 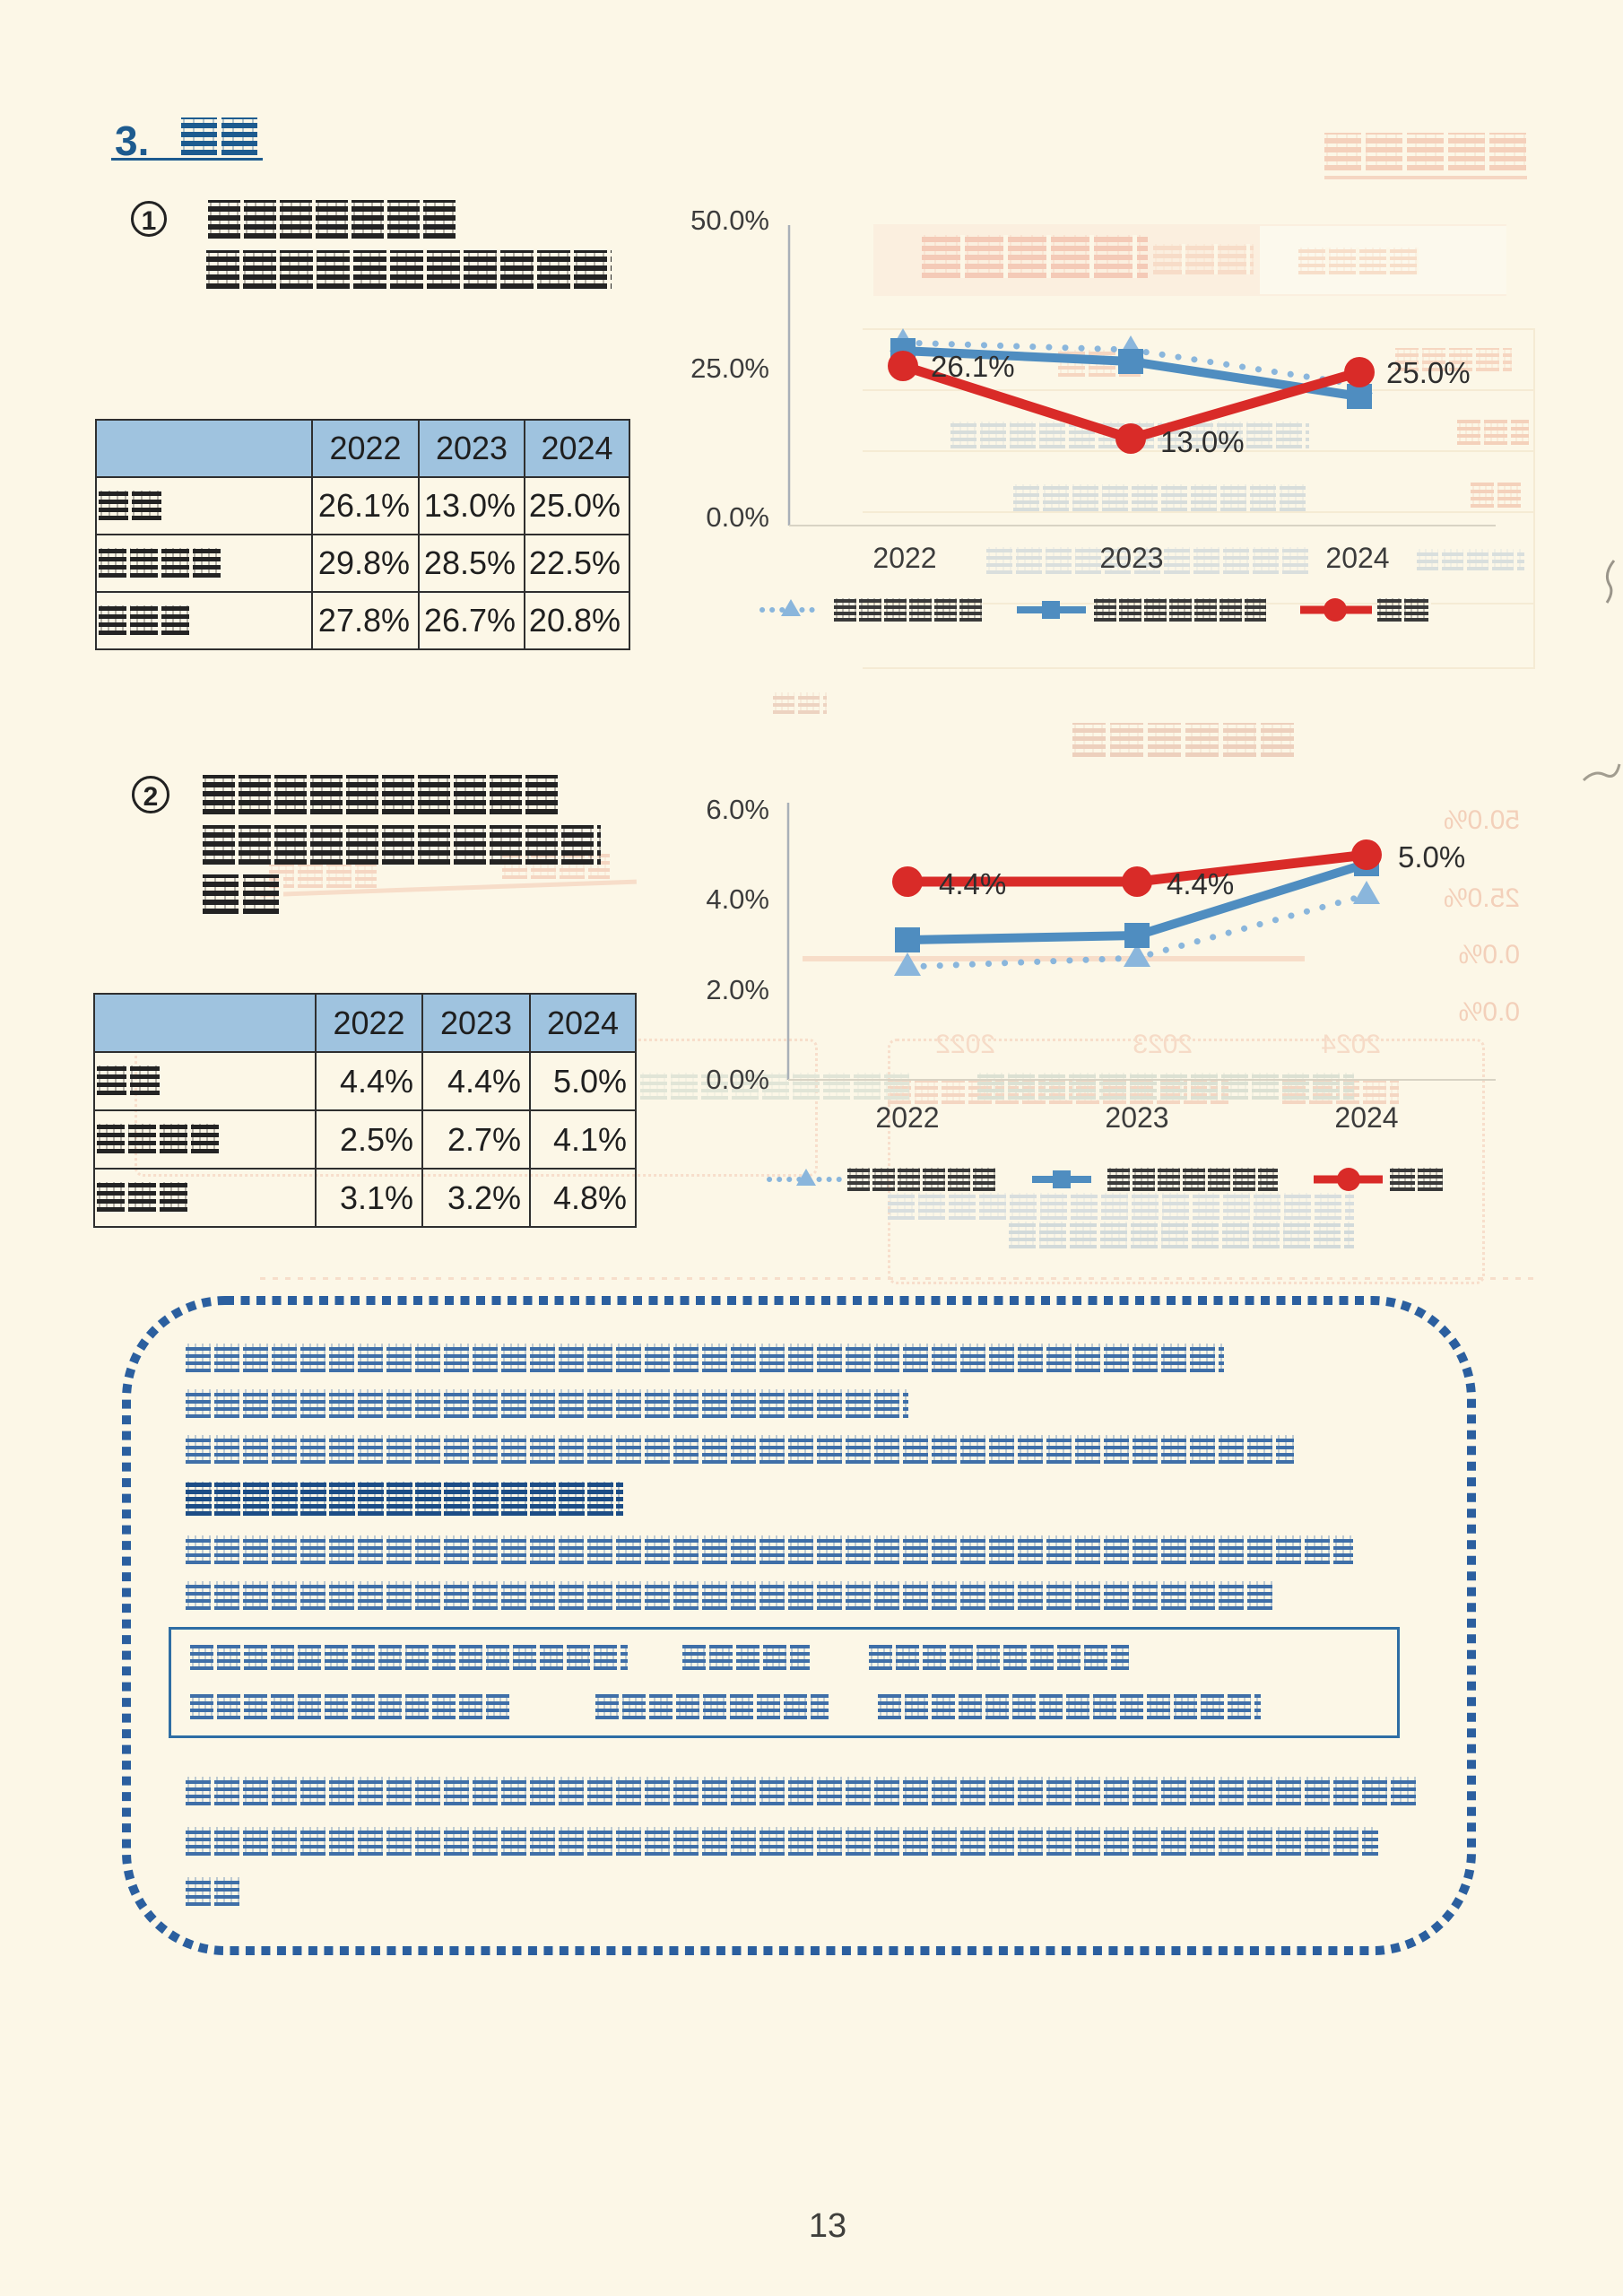 I want to click on svg-text: 13.0%, so click(x=1202, y=441).